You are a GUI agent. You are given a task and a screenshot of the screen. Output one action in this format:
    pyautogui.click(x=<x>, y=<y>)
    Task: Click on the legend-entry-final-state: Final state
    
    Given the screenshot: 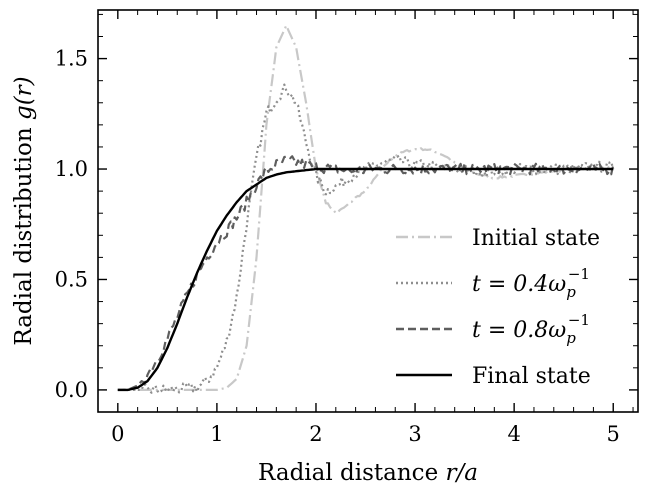 What is the action you would take?
    pyautogui.click(x=493, y=376)
    